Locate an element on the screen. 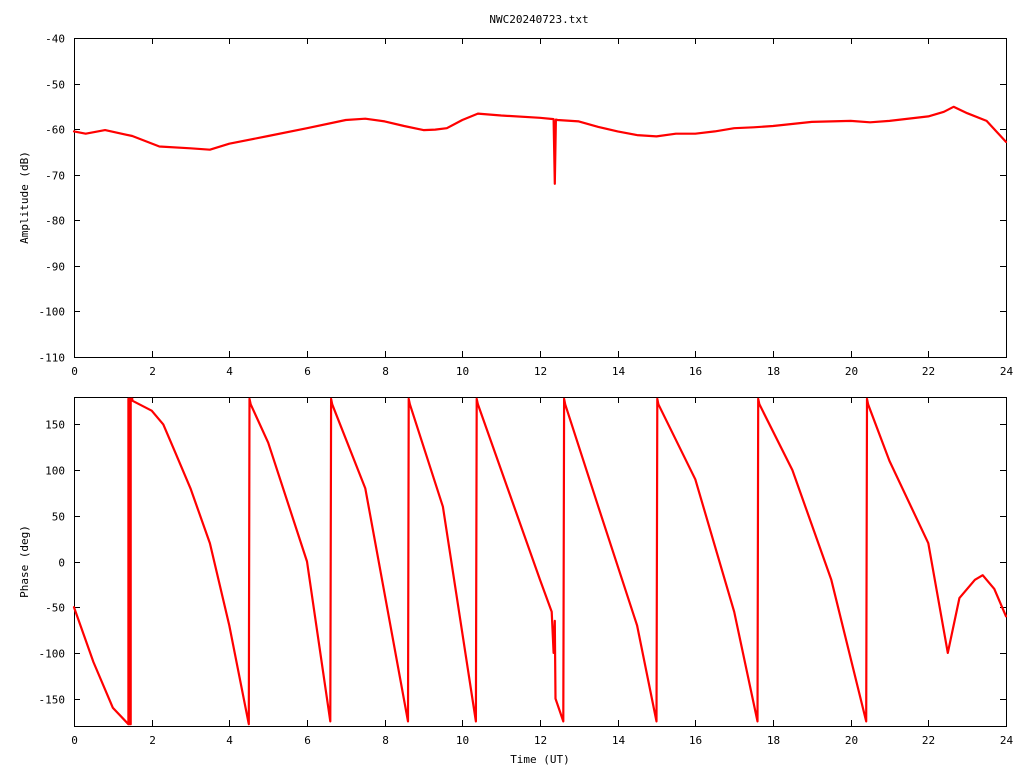 This screenshot has height=768, width=1024. amplitude-y-tick-label: -40 is located at coordinates (55, 39).